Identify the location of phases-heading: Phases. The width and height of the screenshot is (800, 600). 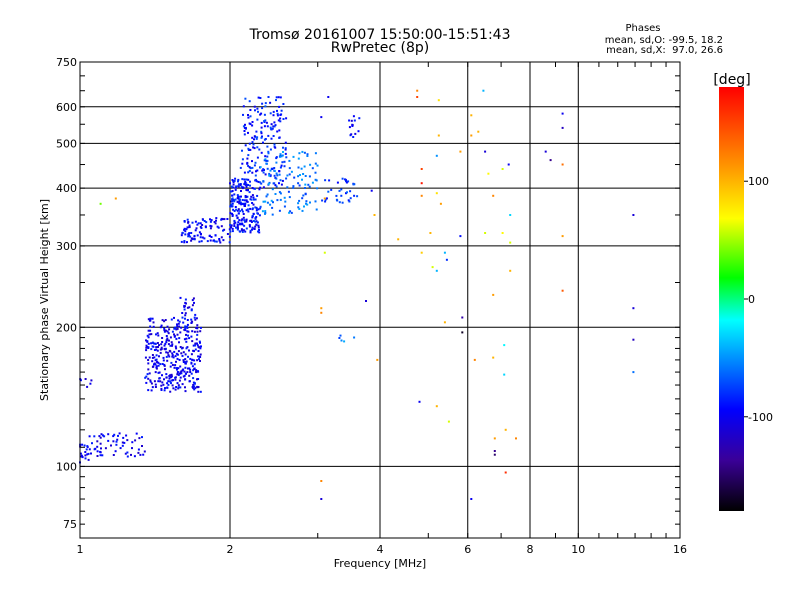
(642, 28).